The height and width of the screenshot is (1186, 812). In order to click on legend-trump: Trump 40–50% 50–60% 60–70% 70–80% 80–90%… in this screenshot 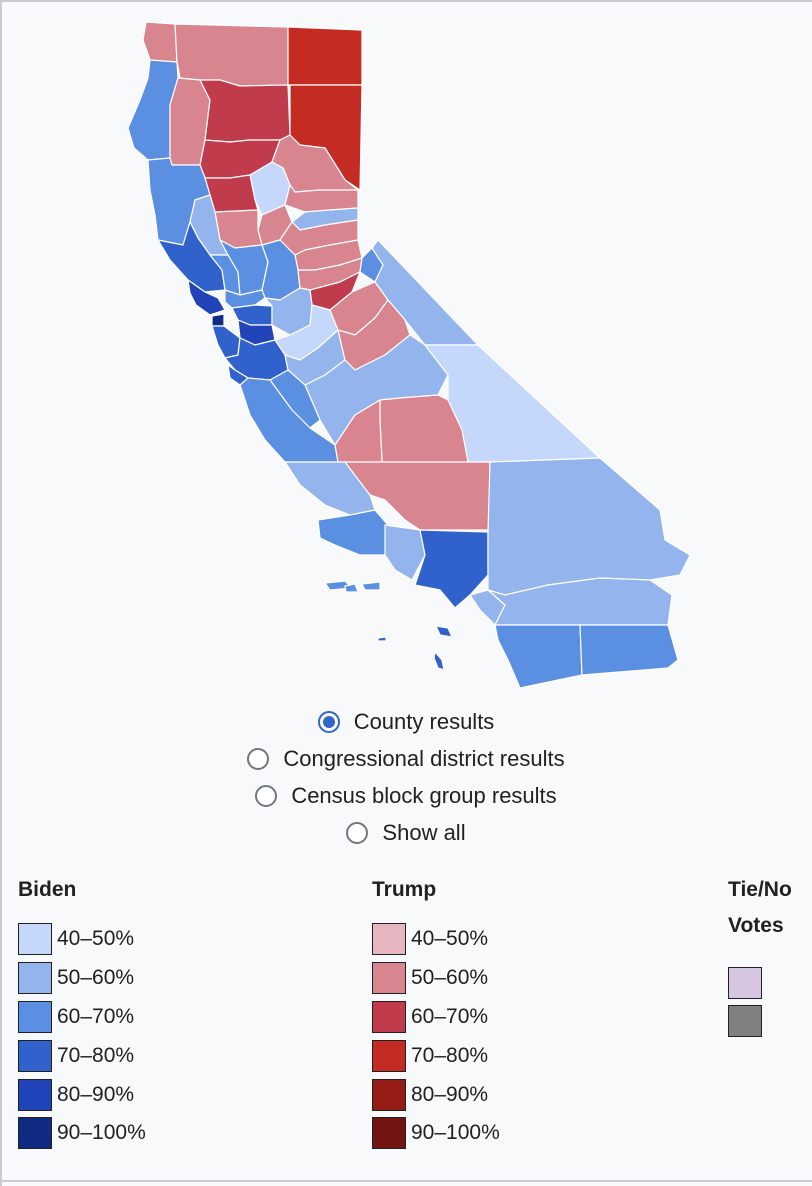, I will do `click(436, 1012)`.